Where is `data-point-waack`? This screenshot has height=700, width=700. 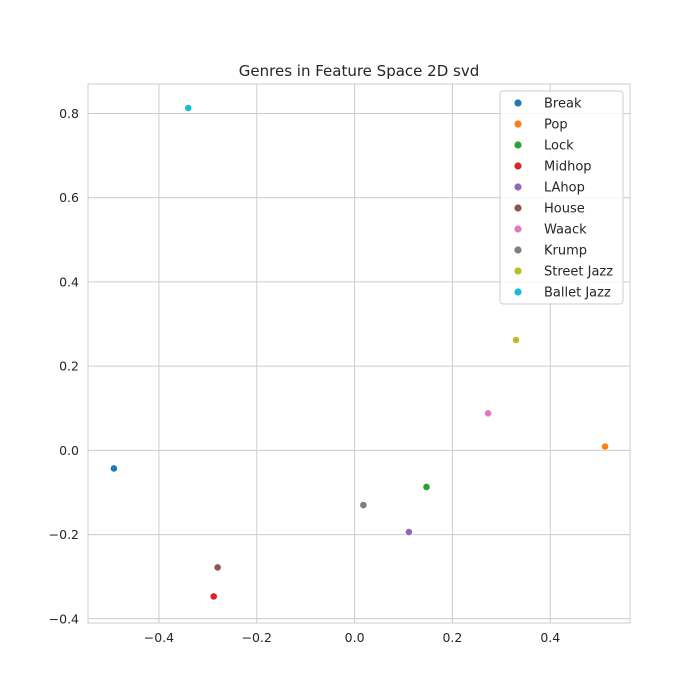 data-point-waack is located at coordinates (488, 413).